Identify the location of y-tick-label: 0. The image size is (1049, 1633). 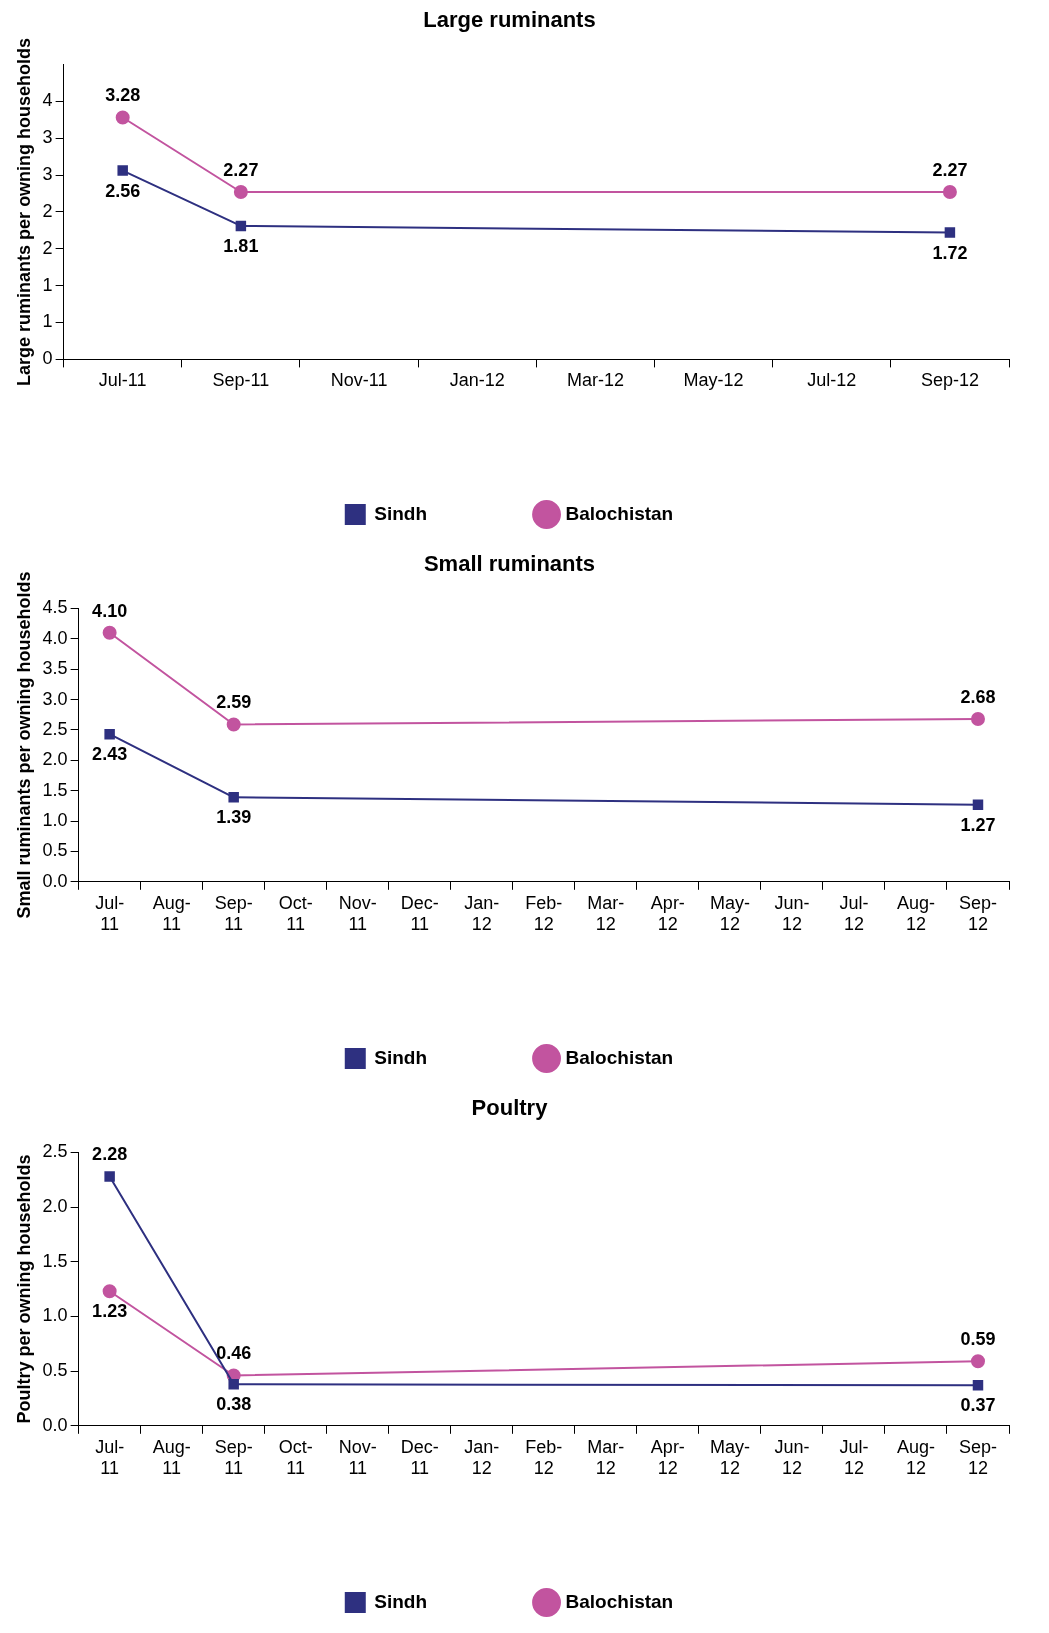
(47, 358).